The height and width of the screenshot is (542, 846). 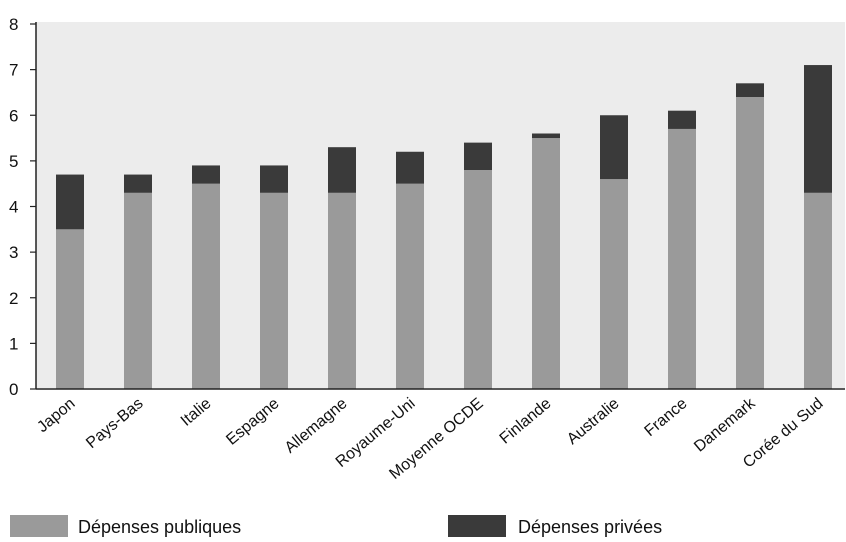 I want to click on y-tick-label: 5, so click(x=13, y=161).